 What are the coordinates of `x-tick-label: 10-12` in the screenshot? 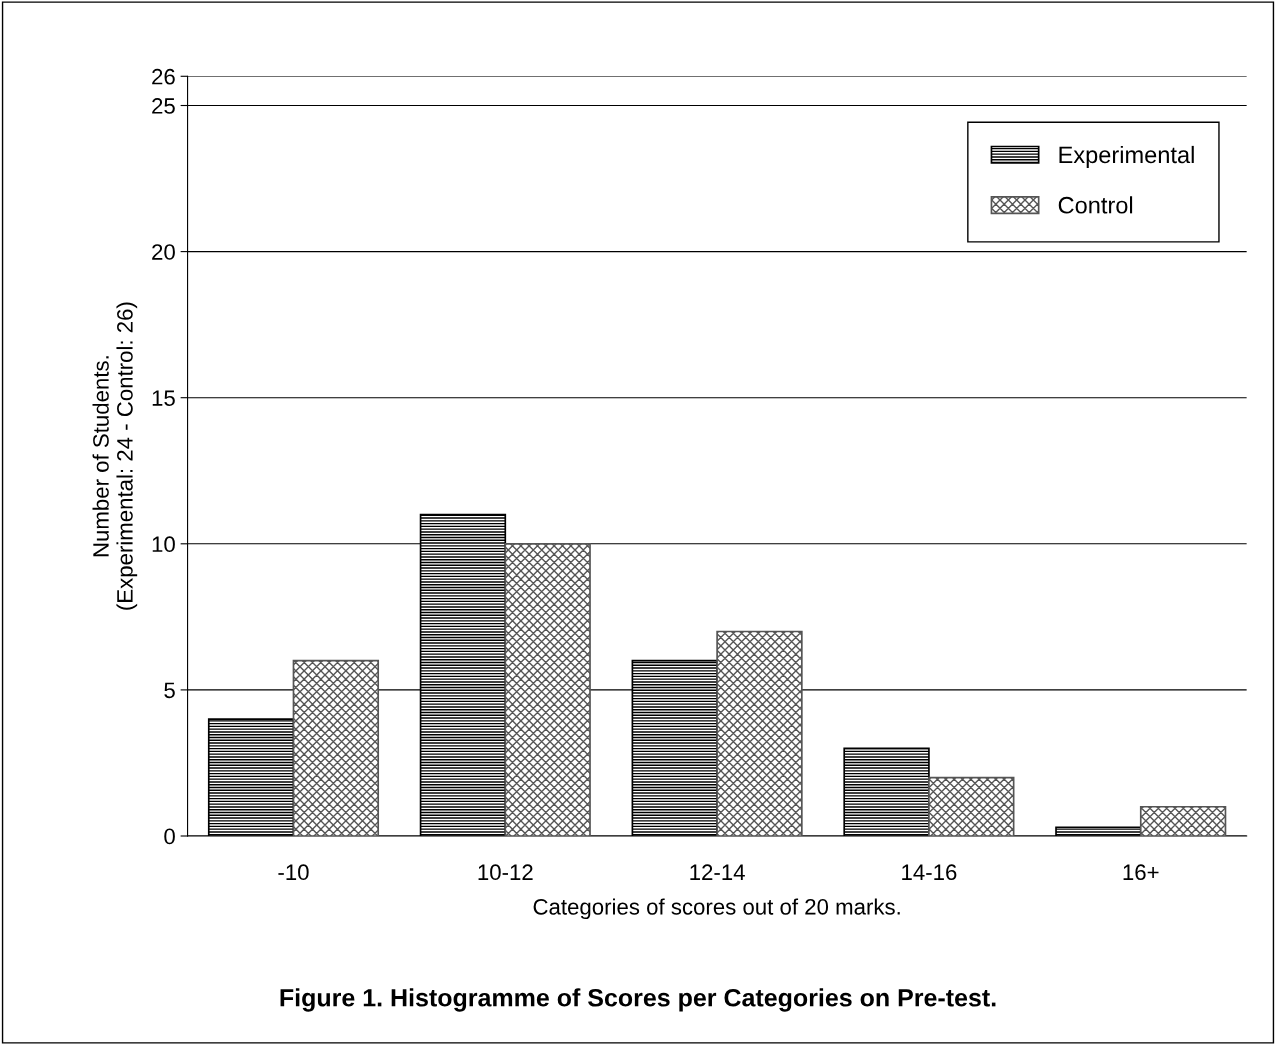 It's located at (505, 872).